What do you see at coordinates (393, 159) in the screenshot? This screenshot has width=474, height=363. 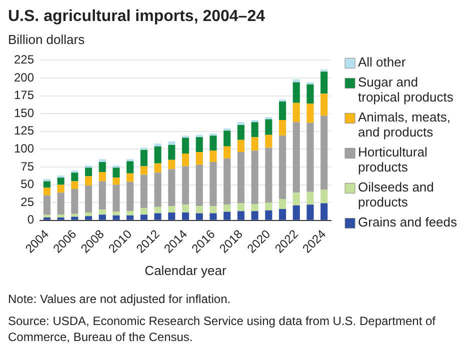 I see `legend-label: Horticultural products` at bounding box center [393, 159].